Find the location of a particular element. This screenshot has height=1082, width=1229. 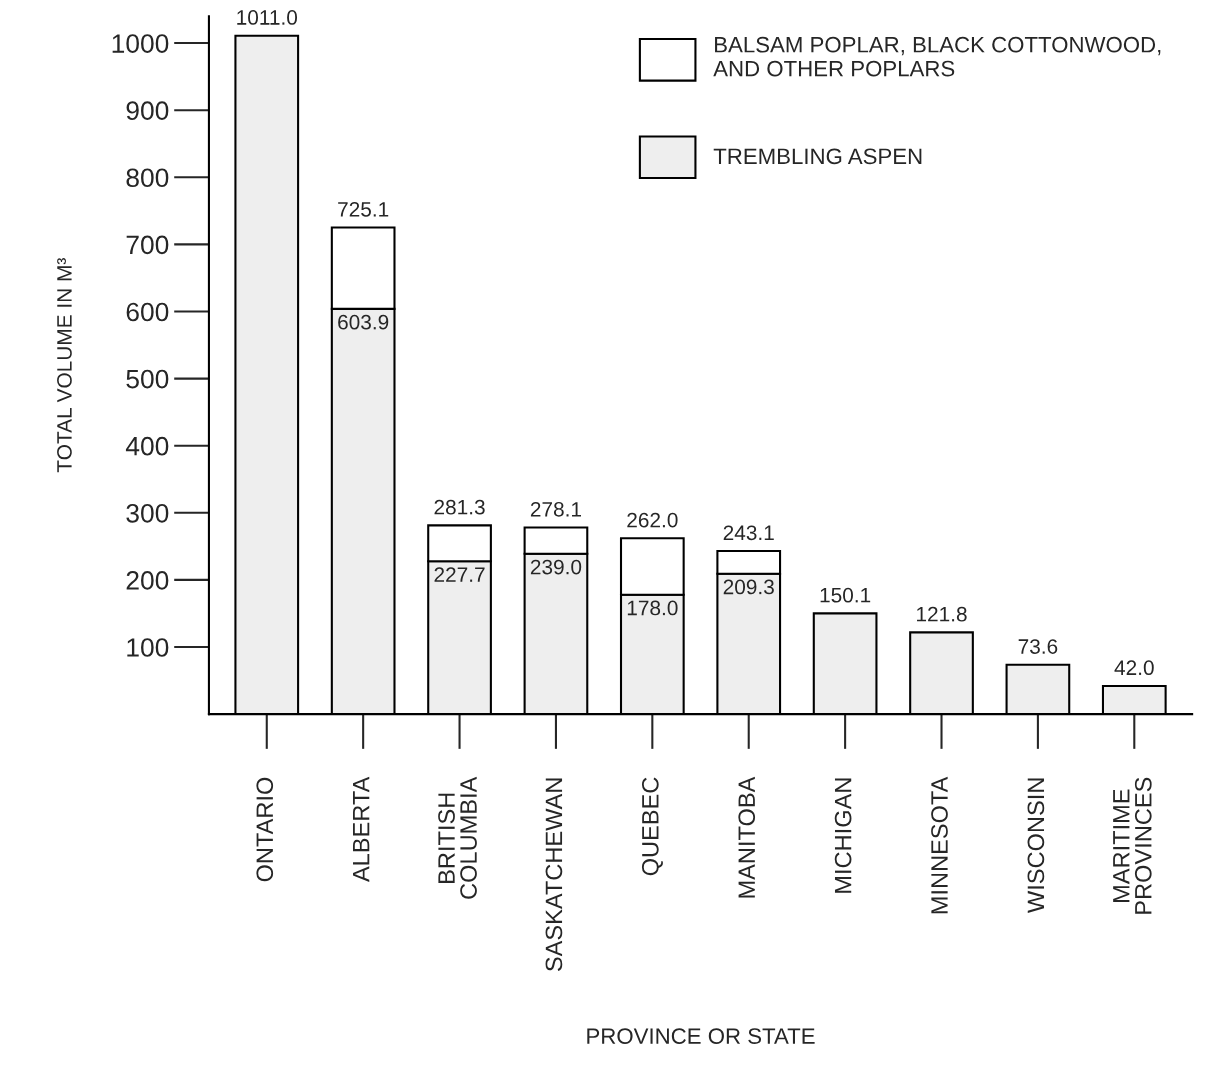

y-tick-label: 300 is located at coordinates (147, 513).